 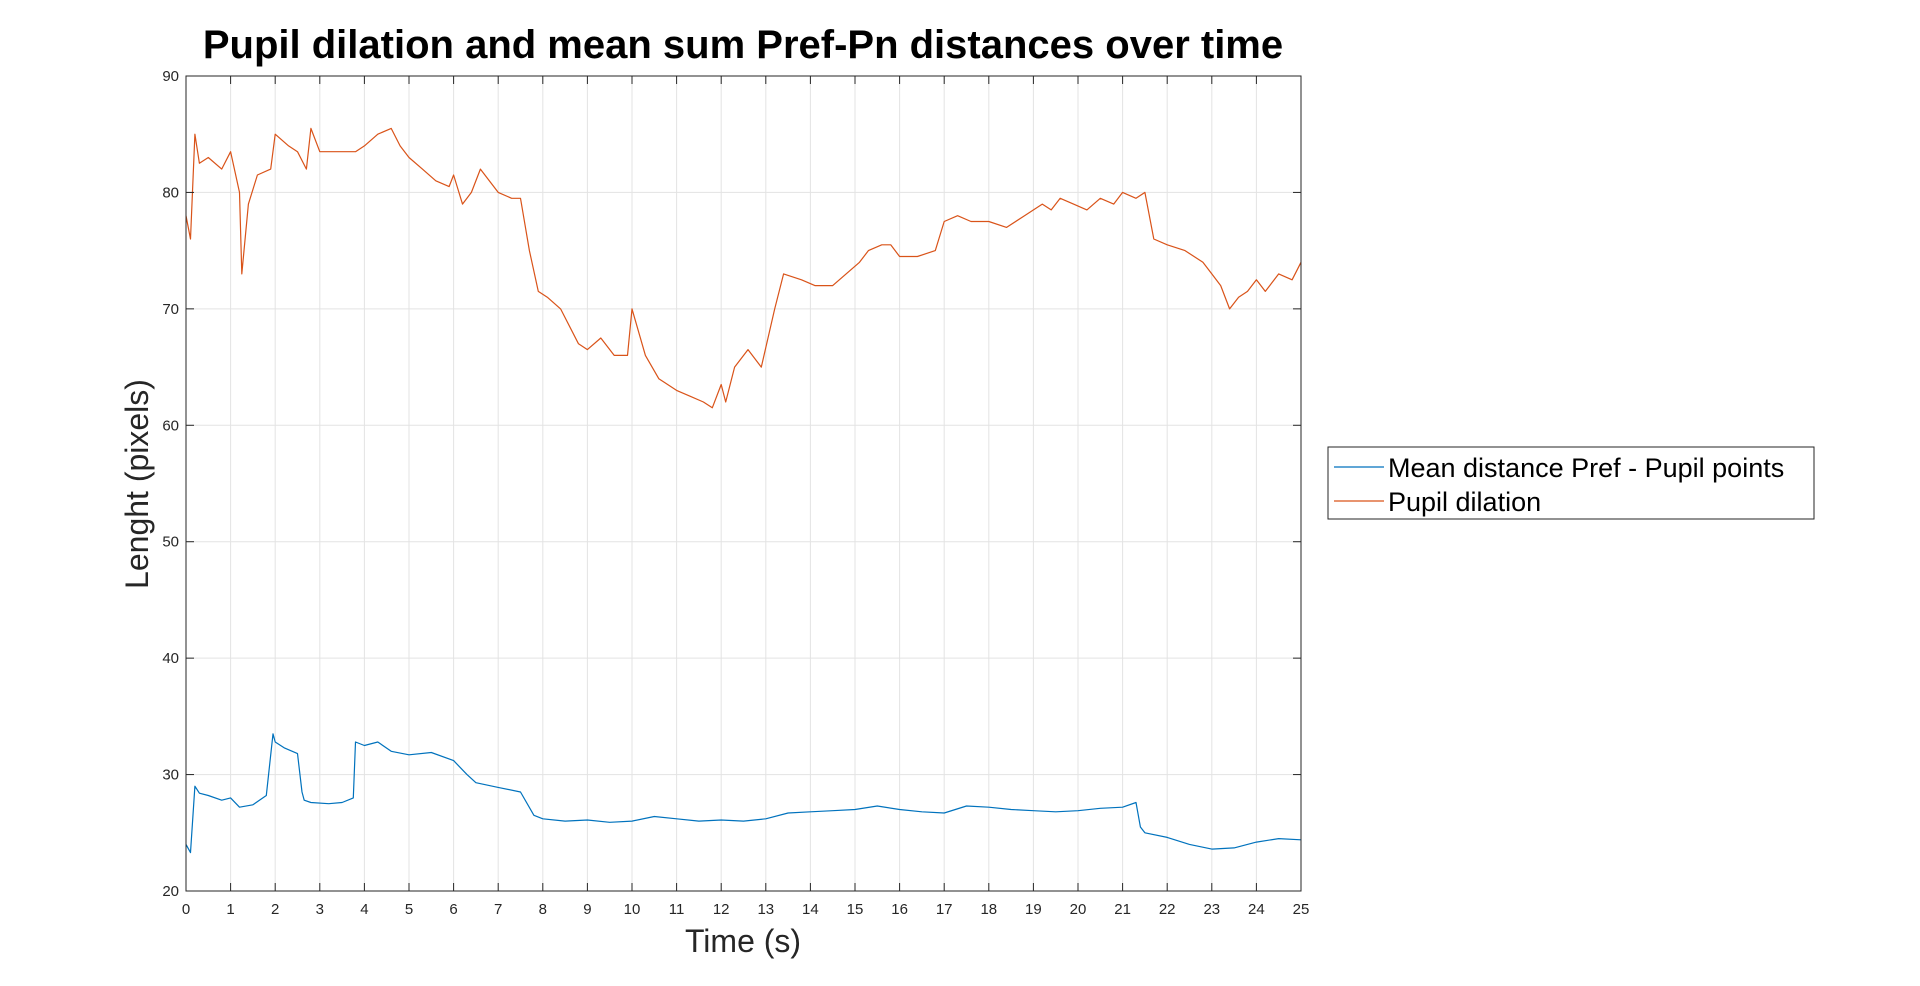 I want to click on legend-box, so click(x=1571, y=483).